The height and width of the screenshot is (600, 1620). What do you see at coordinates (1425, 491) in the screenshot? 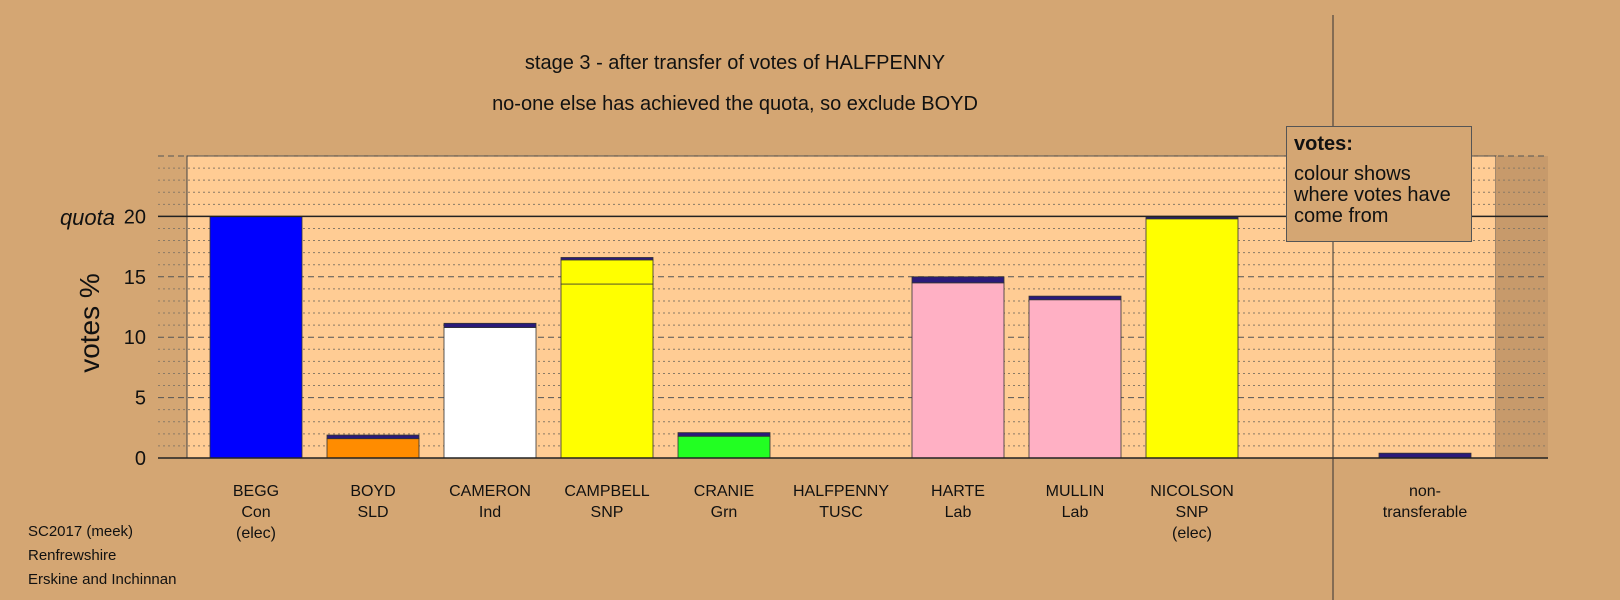
I see `x-tick-label: non-` at bounding box center [1425, 491].